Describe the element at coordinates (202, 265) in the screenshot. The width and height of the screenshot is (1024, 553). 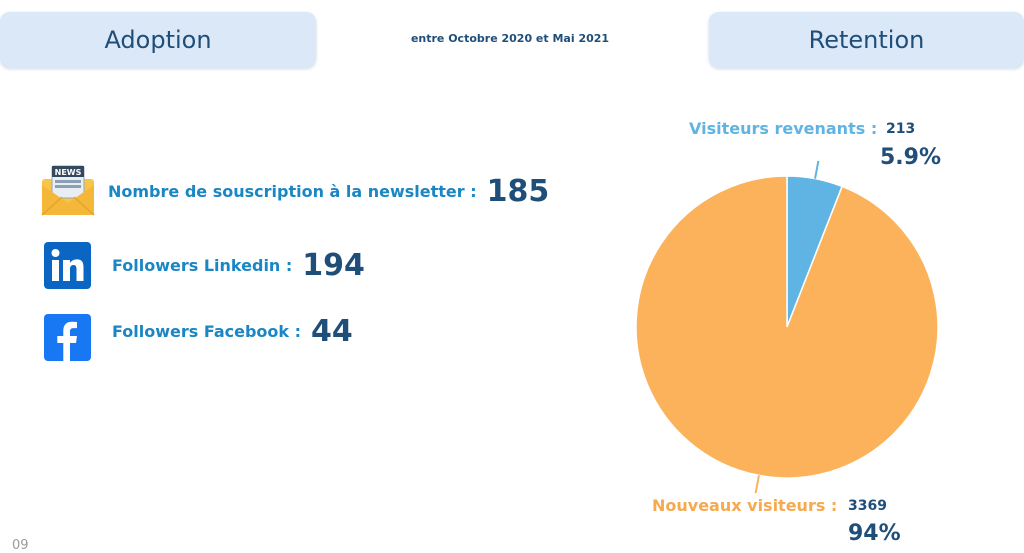
I see `linkedin-label: Followers Linkedin :` at that location.